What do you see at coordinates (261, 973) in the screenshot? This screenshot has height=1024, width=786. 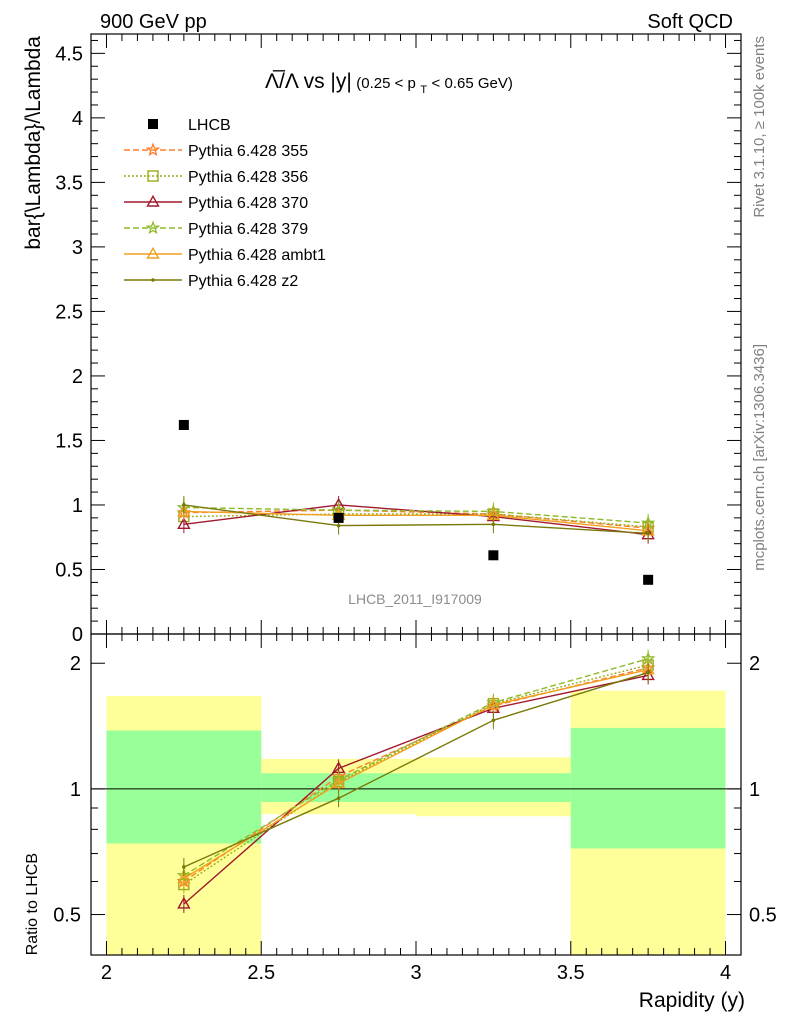 I see `xtick-label-1: 2.5` at bounding box center [261, 973].